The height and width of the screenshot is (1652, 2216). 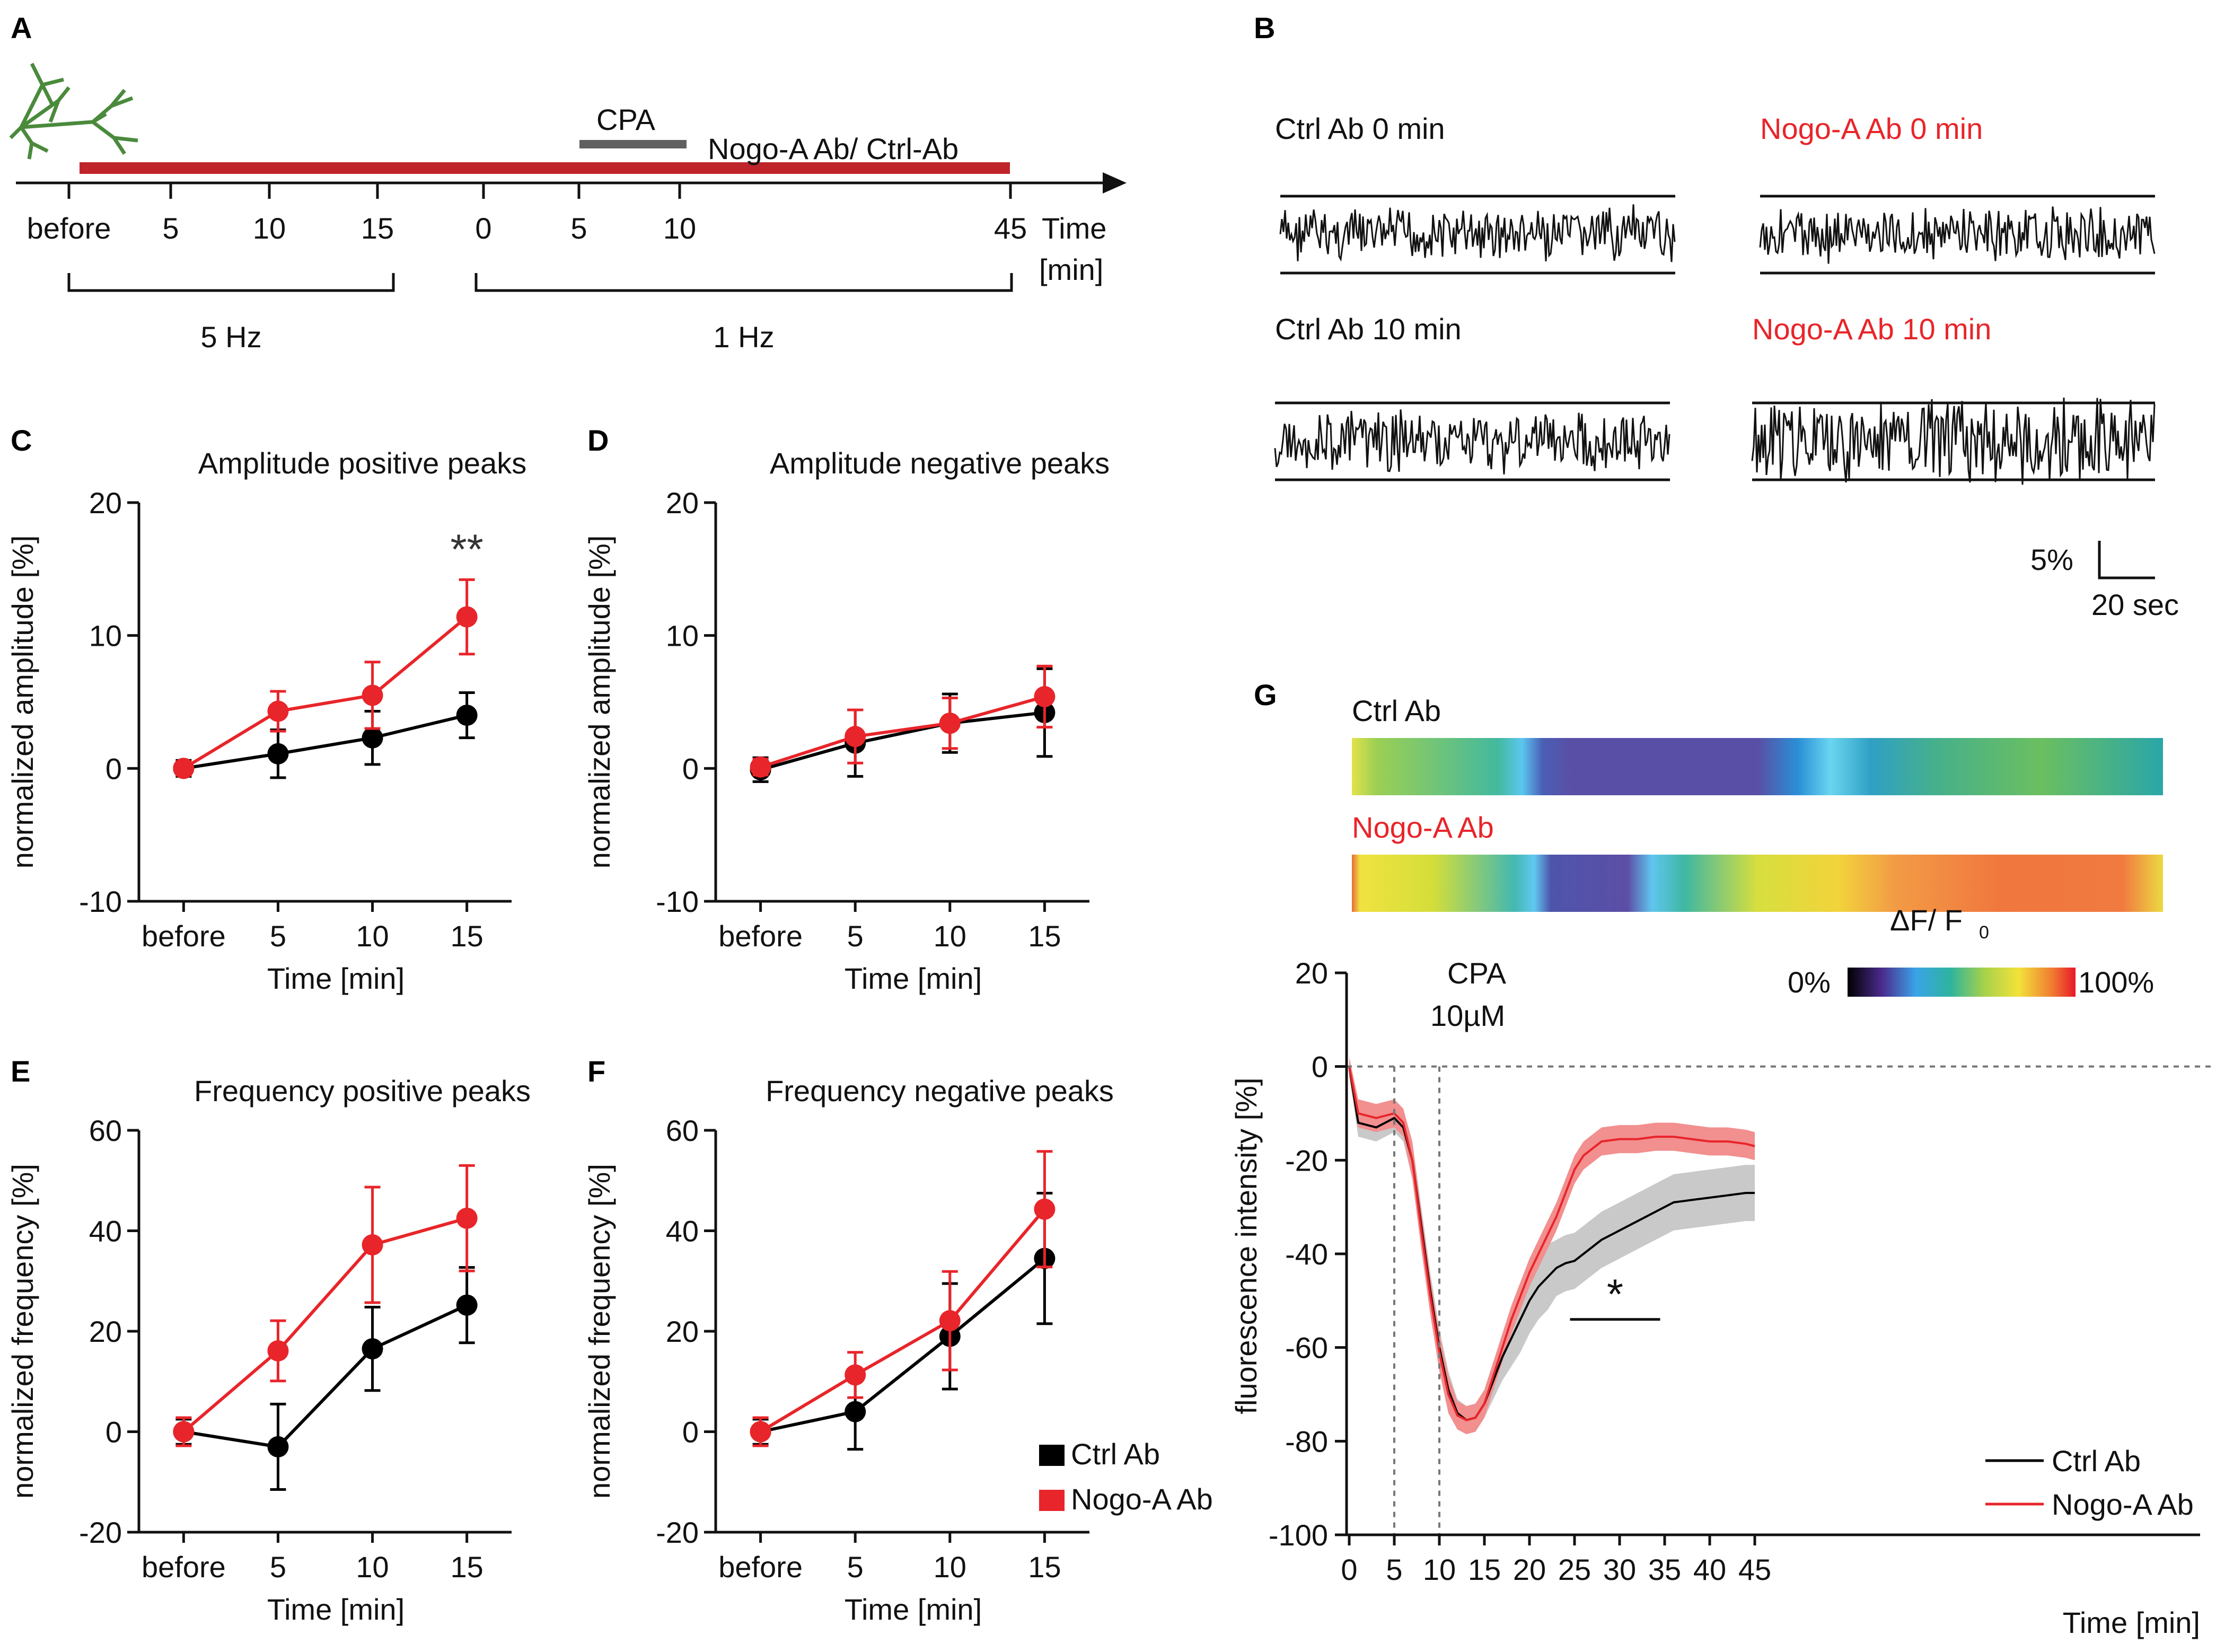 I want to click on x-tick-label: 40, so click(x=1709, y=1569).